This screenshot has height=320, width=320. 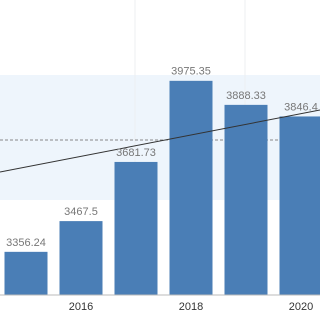 I want to click on x-tick-label: 2016, so click(x=81, y=307).